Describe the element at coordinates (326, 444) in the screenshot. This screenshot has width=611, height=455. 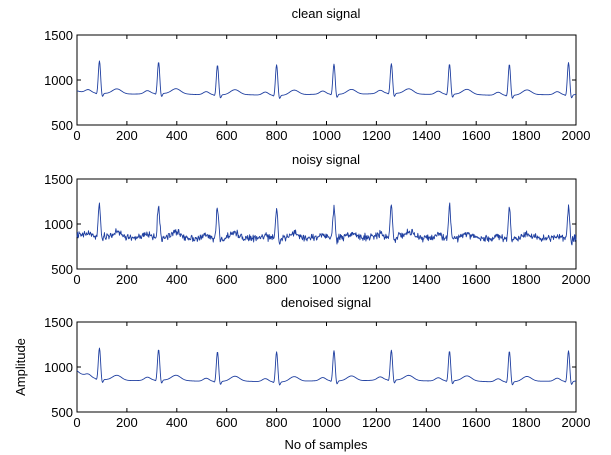
I see `x-axis-label: No of samples` at that location.